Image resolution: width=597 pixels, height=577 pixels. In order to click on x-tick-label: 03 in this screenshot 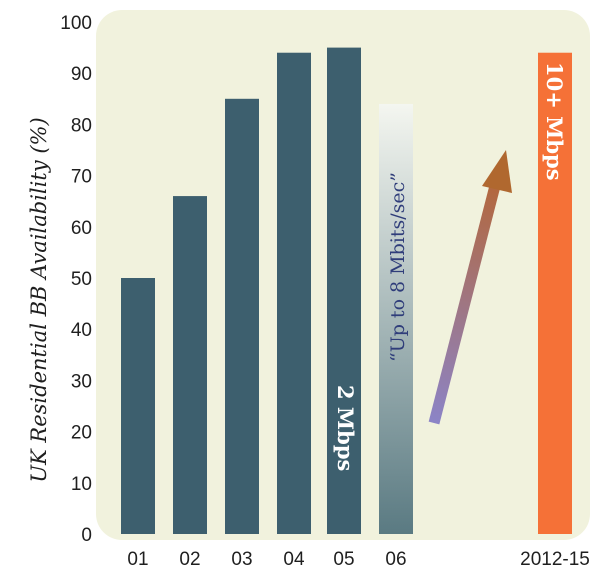, I will do `click(241, 559)`.